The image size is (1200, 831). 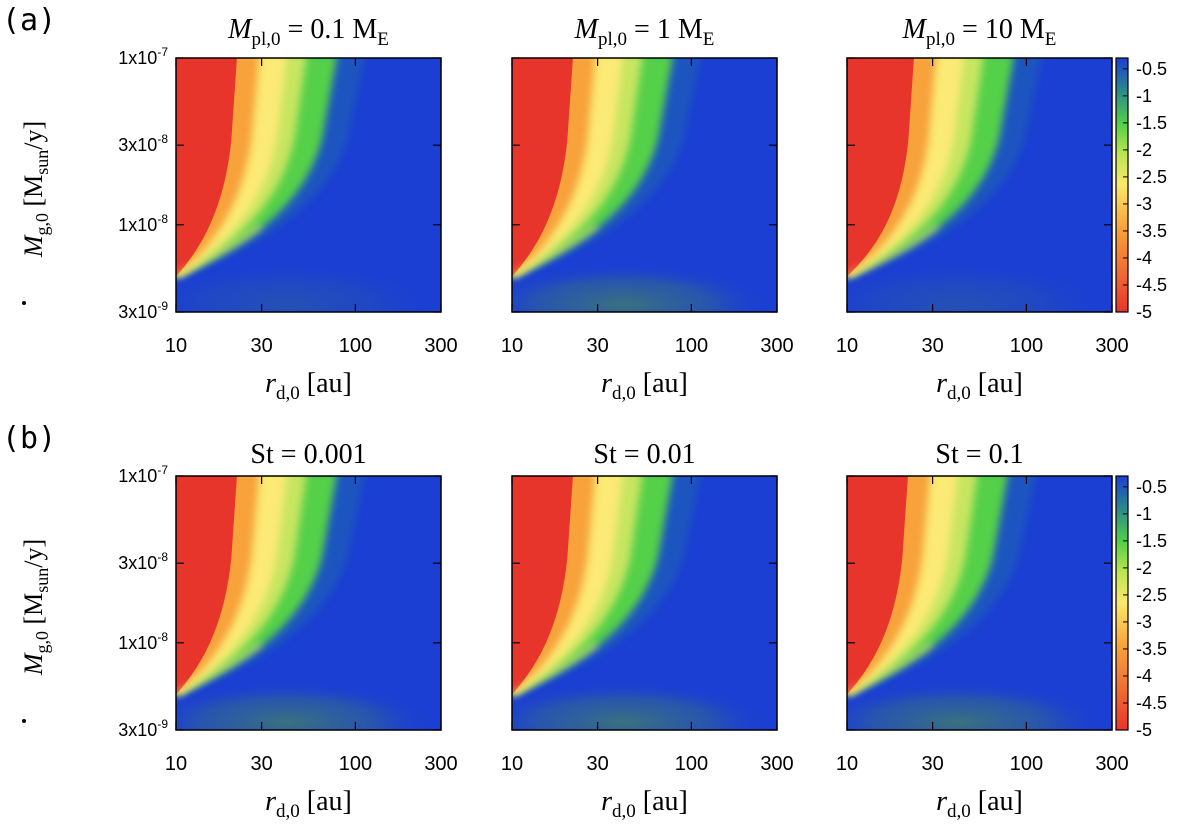 What do you see at coordinates (308, 454) in the screenshot?
I see `panel-title: St = 0.001` at bounding box center [308, 454].